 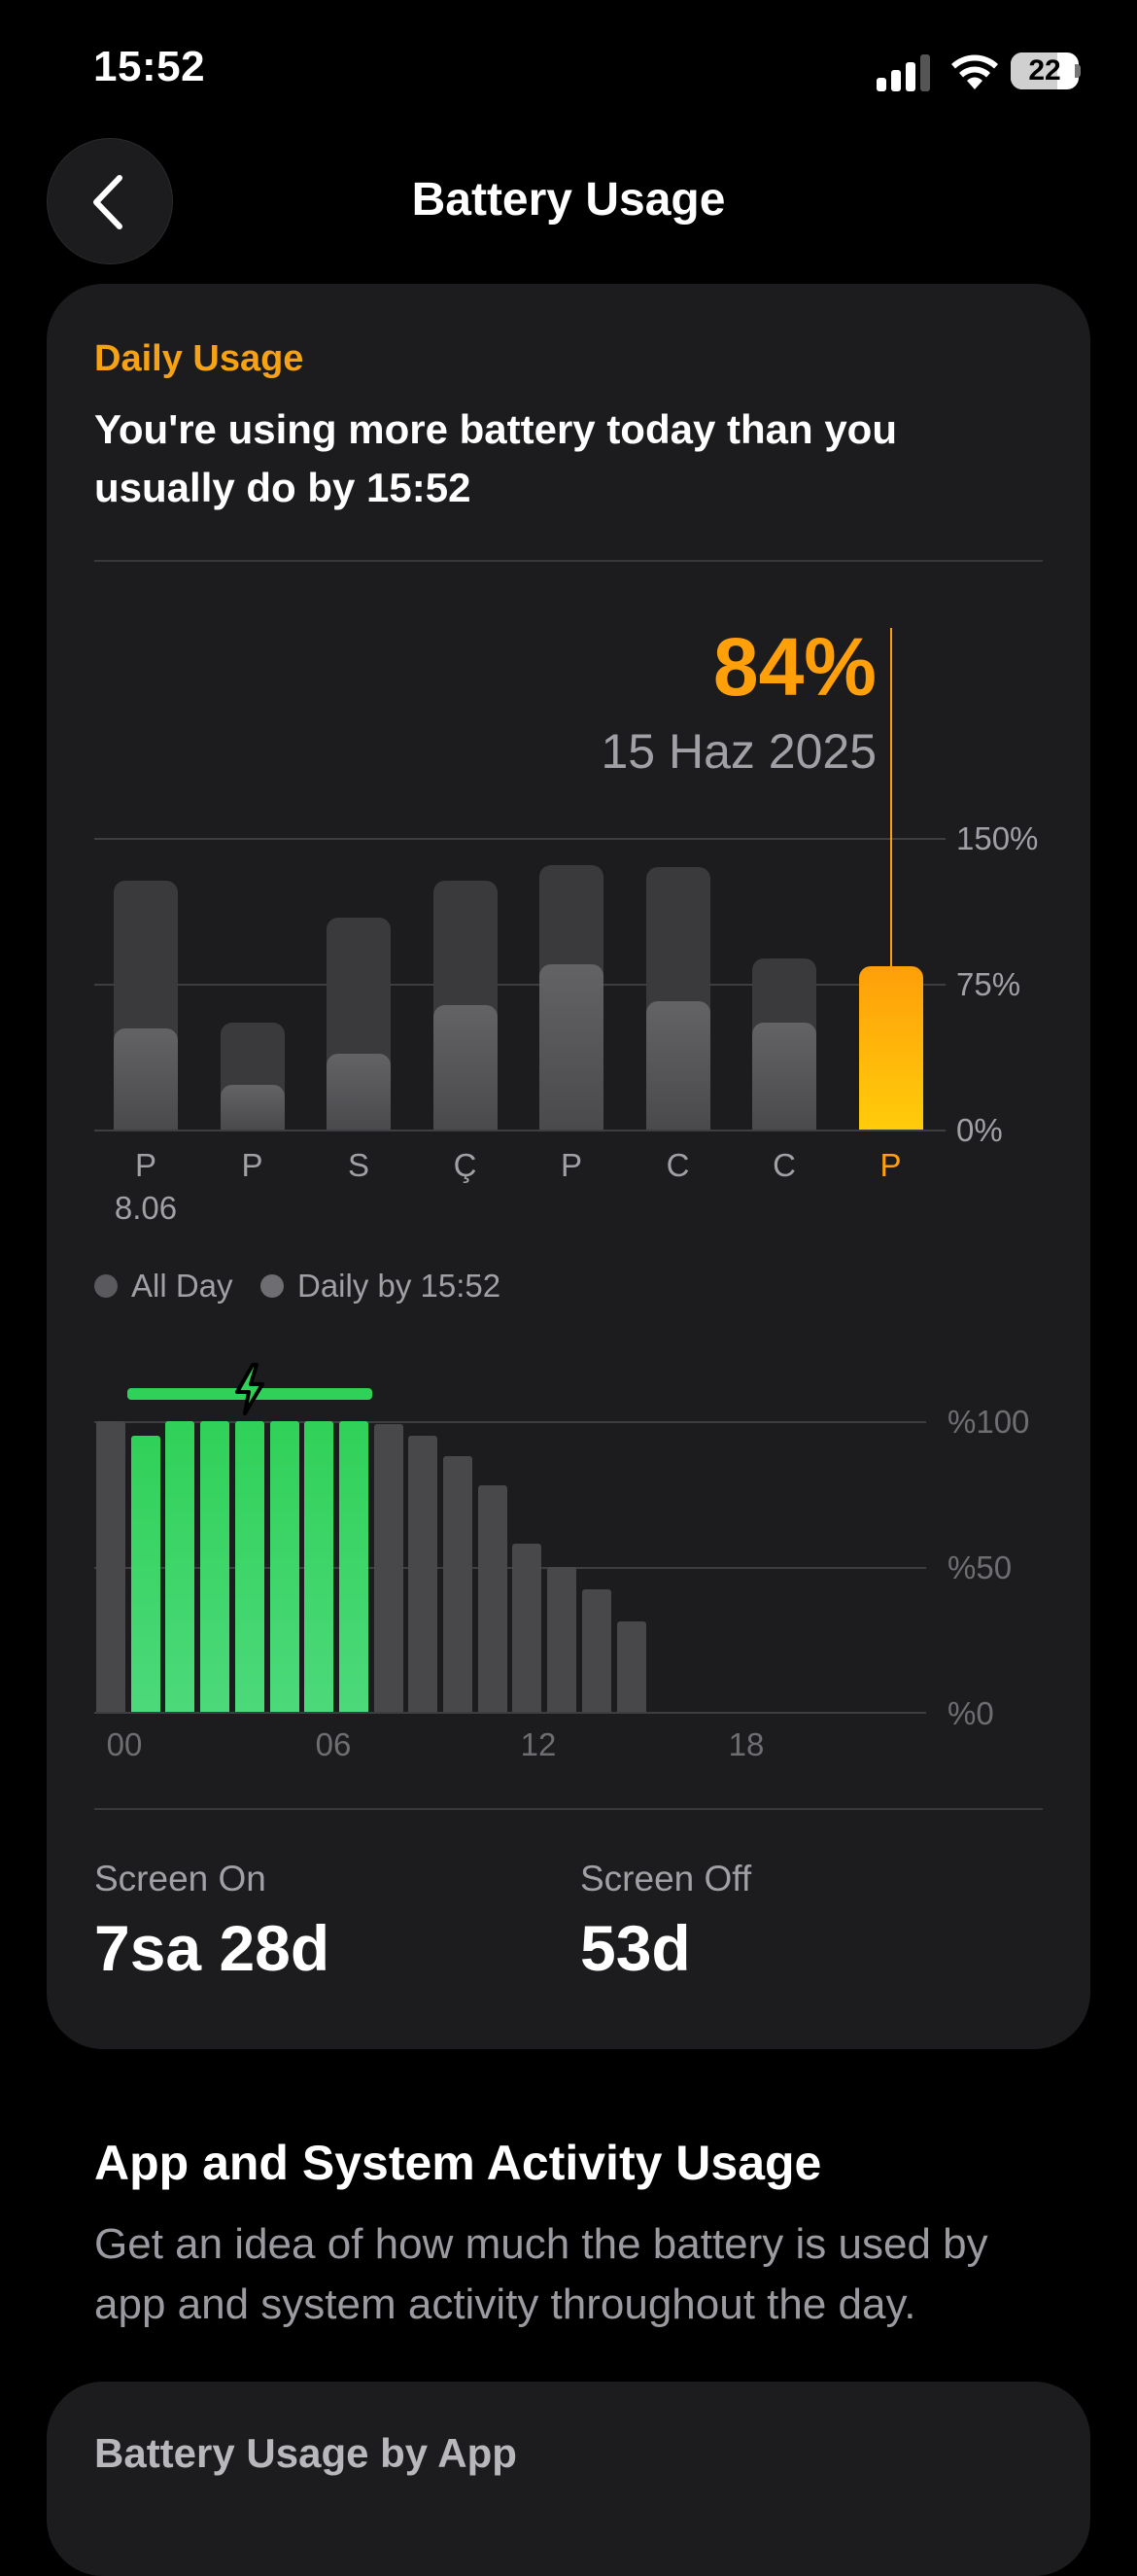 I want to click on weekly-ytick: 150%, so click(x=998, y=838).